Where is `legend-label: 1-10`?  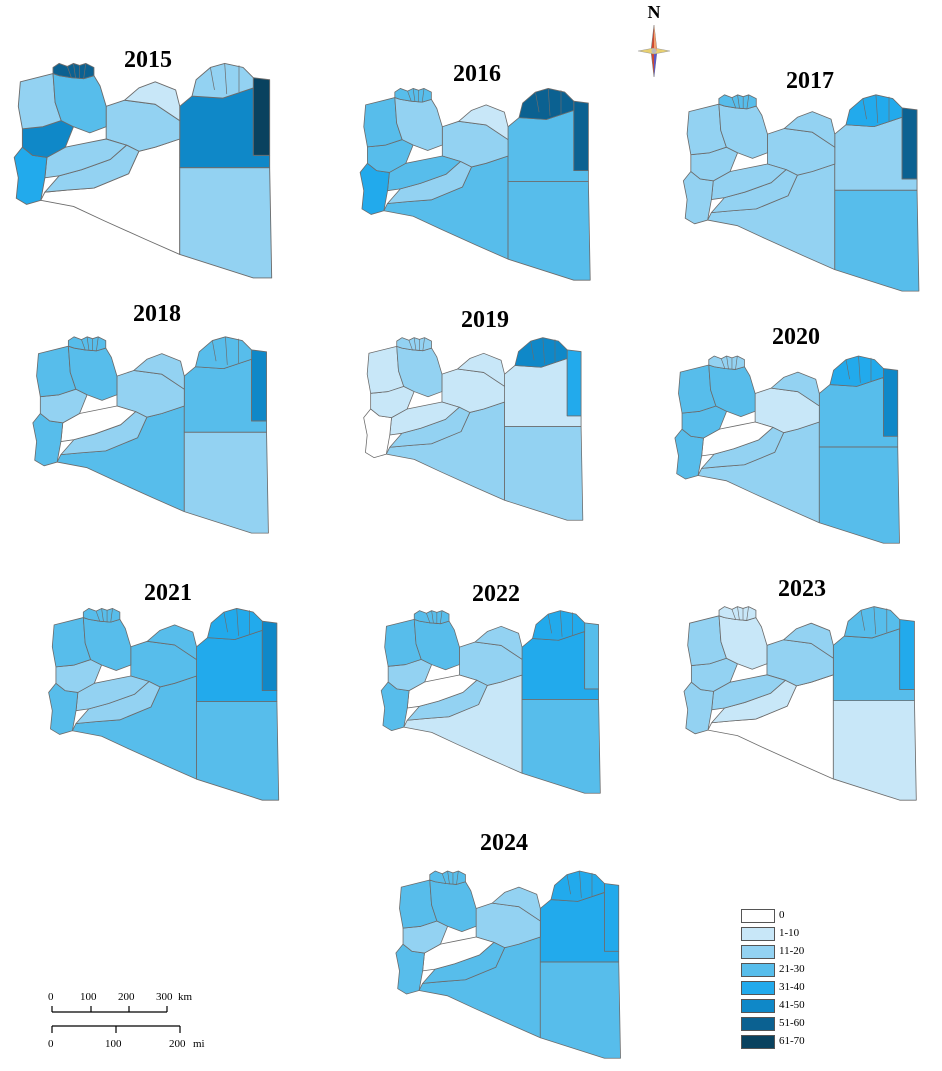
legend-label: 1-10 is located at coordinates (789, 933).